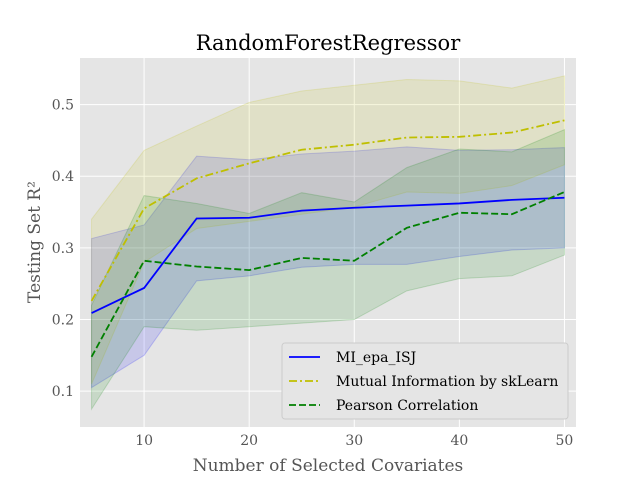 The image size is (640, 480). Describe the element at coordinates (63, 177) in the screenshot. I see `y-tick-label: 0.4` at that location.